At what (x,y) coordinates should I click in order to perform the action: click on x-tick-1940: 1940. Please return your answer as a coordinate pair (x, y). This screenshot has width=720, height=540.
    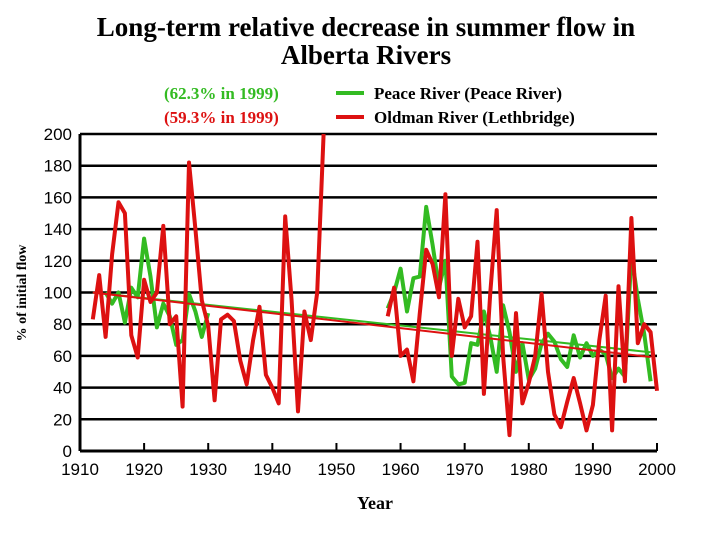
    Looking at the image, I should click on (272, 469).